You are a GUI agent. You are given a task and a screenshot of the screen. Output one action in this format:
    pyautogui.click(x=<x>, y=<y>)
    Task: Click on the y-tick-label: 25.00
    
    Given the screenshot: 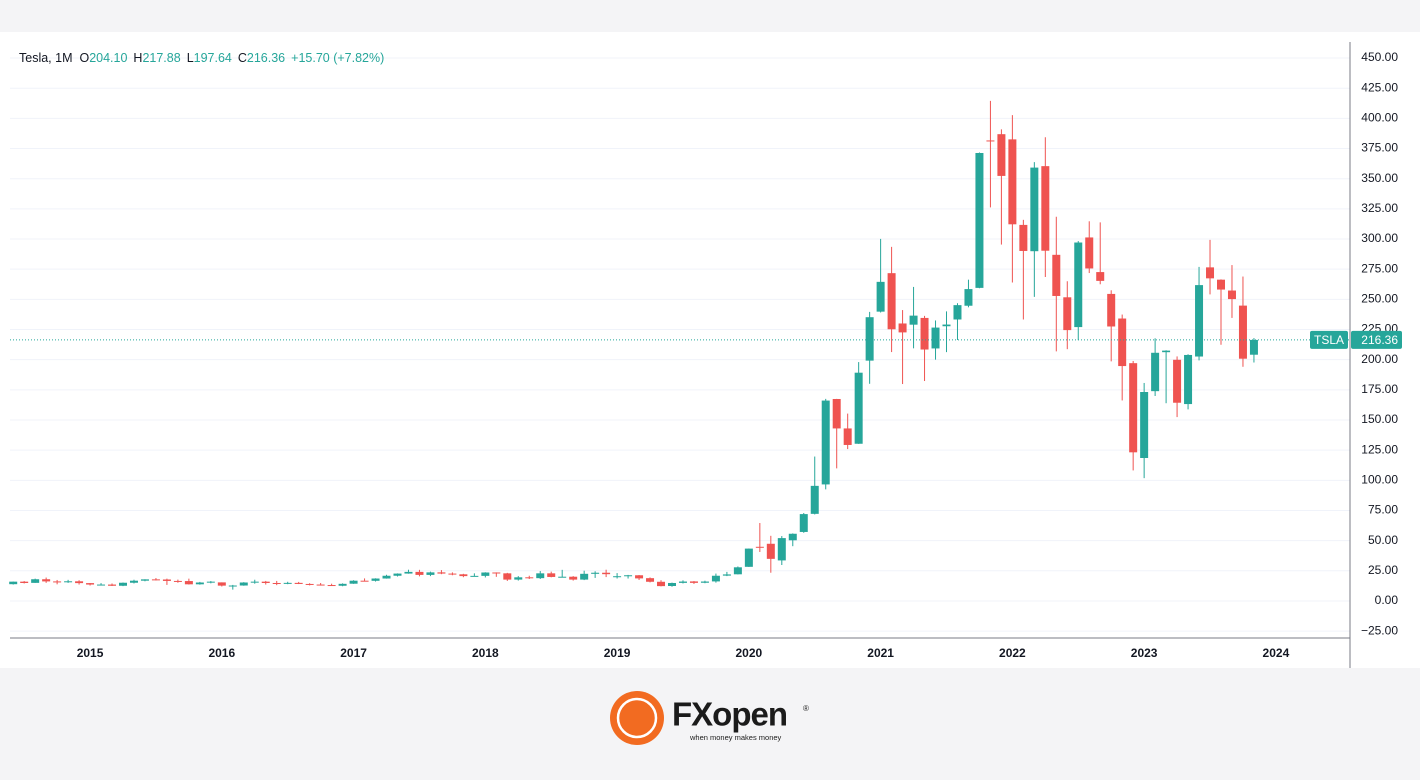 What is the action you would take?
    pyautogui.click(x=1383, y=570)
    